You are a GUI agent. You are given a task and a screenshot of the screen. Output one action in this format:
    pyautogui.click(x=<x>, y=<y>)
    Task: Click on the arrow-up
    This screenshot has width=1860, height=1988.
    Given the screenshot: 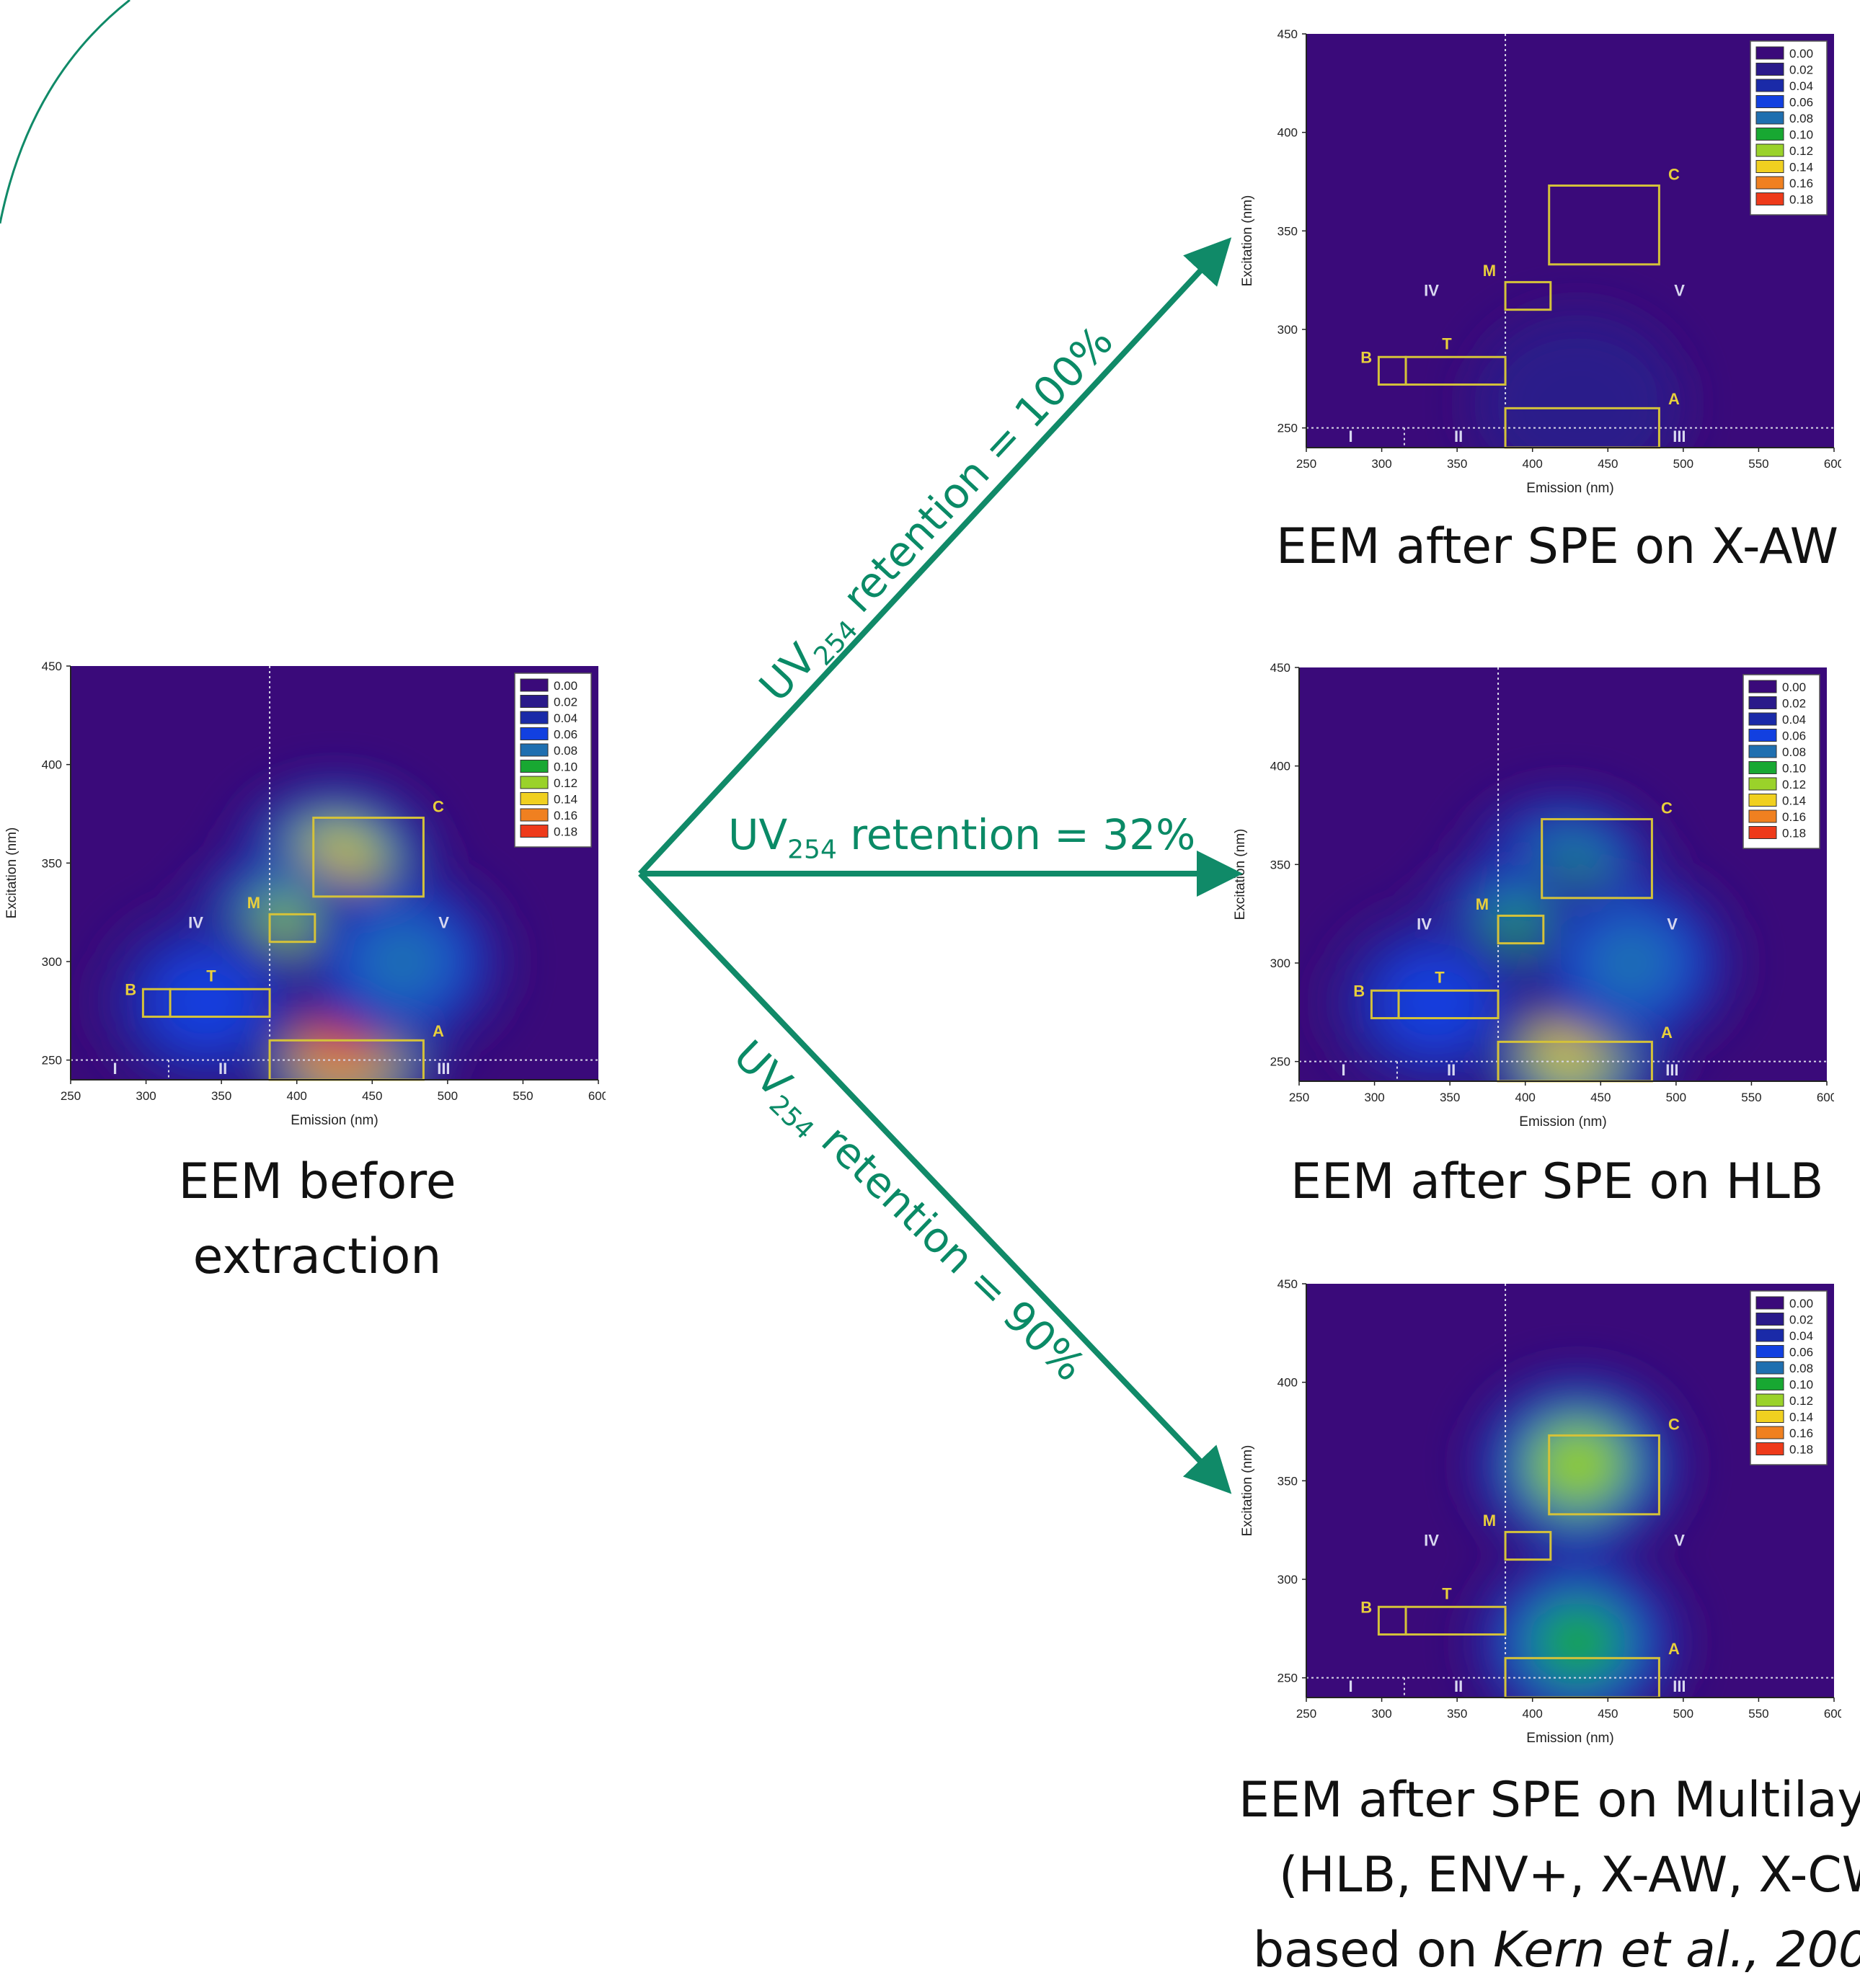 What is the action you would take?
    pyautogui.click(x=935, y=556)
    